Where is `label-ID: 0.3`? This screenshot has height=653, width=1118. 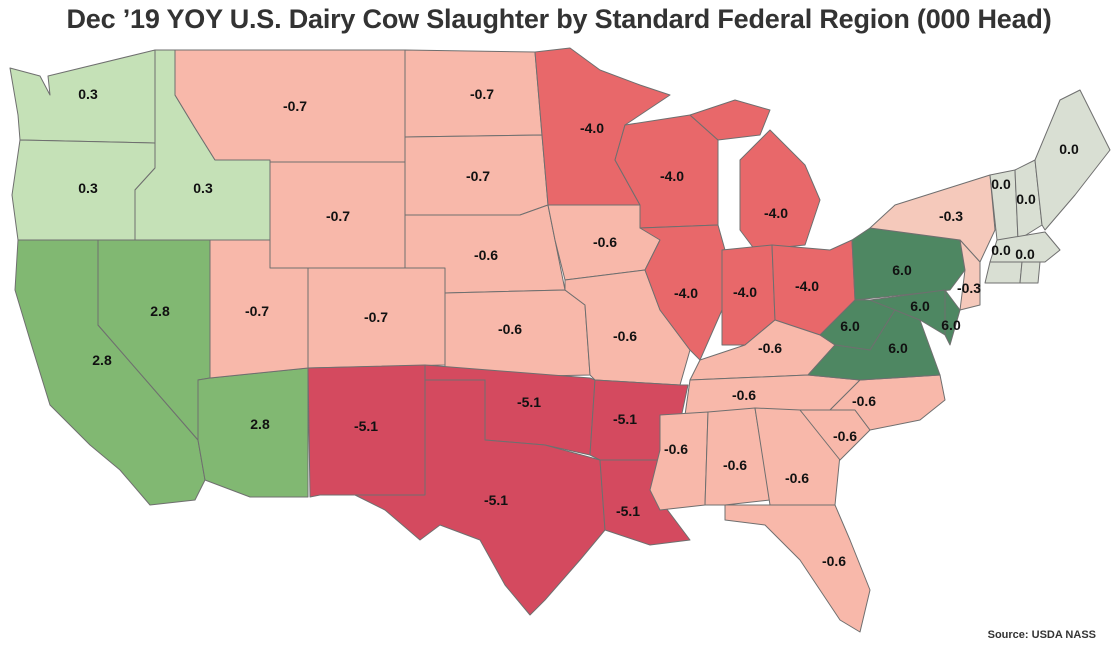
label-ID: 0.3 is located at coordinates (203, 188).